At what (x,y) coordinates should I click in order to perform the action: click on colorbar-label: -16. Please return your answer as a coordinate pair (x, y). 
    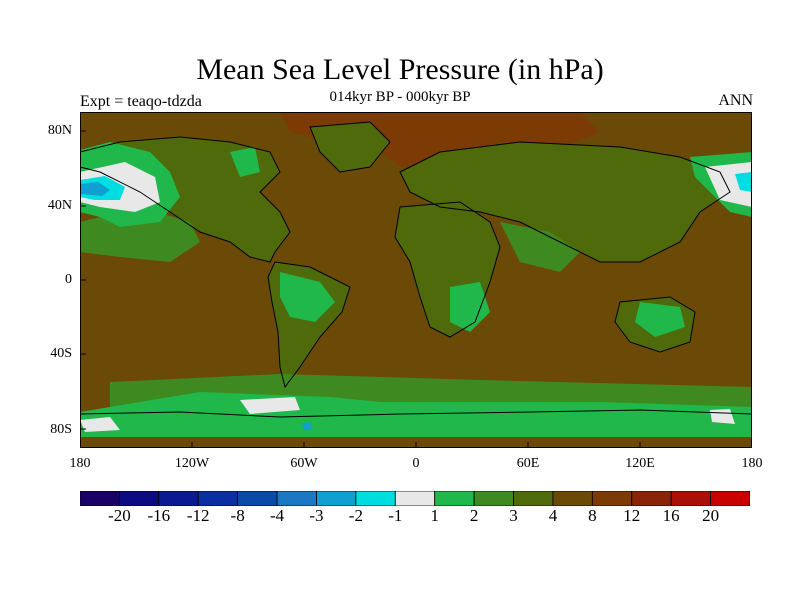
    Looking at the image, I should click on (159, 515).